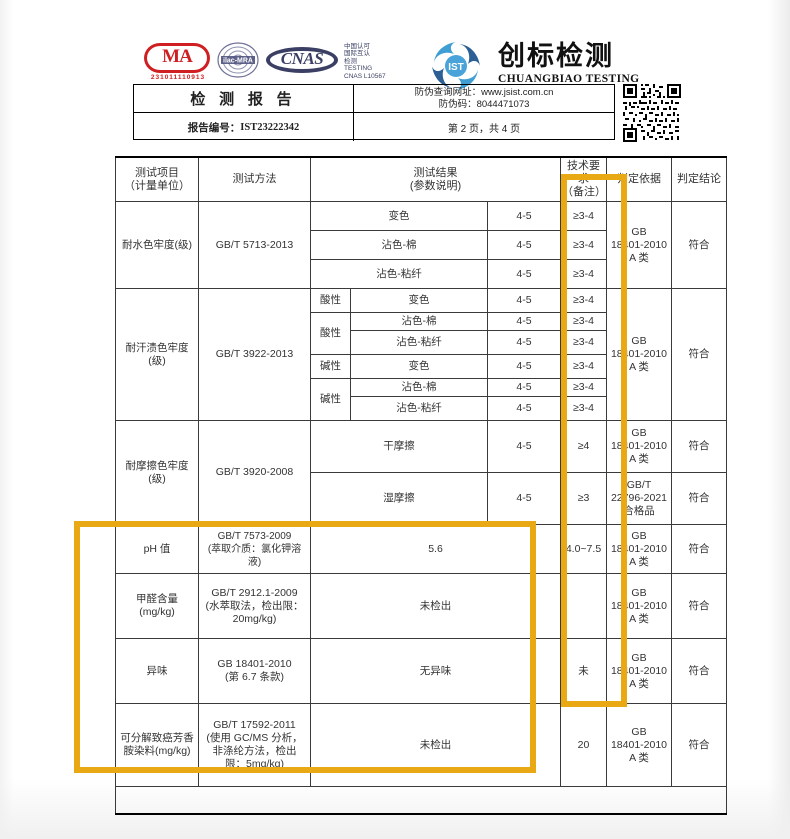 Image resolution: width=790 pixels, height=839 pixels. What do you see at coordinates (583, 446) in the screenshot?
I see `cell-requirement: ≥4` at bounding box center [583, 446].